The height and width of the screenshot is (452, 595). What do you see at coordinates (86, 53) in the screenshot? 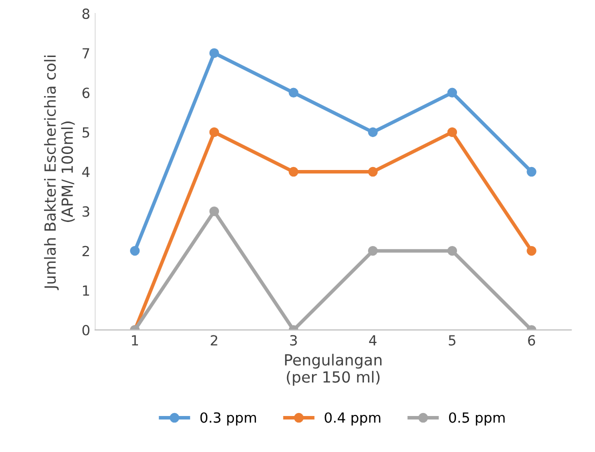
I see `y-tick-label: 7` at bounding box center [86, 53].